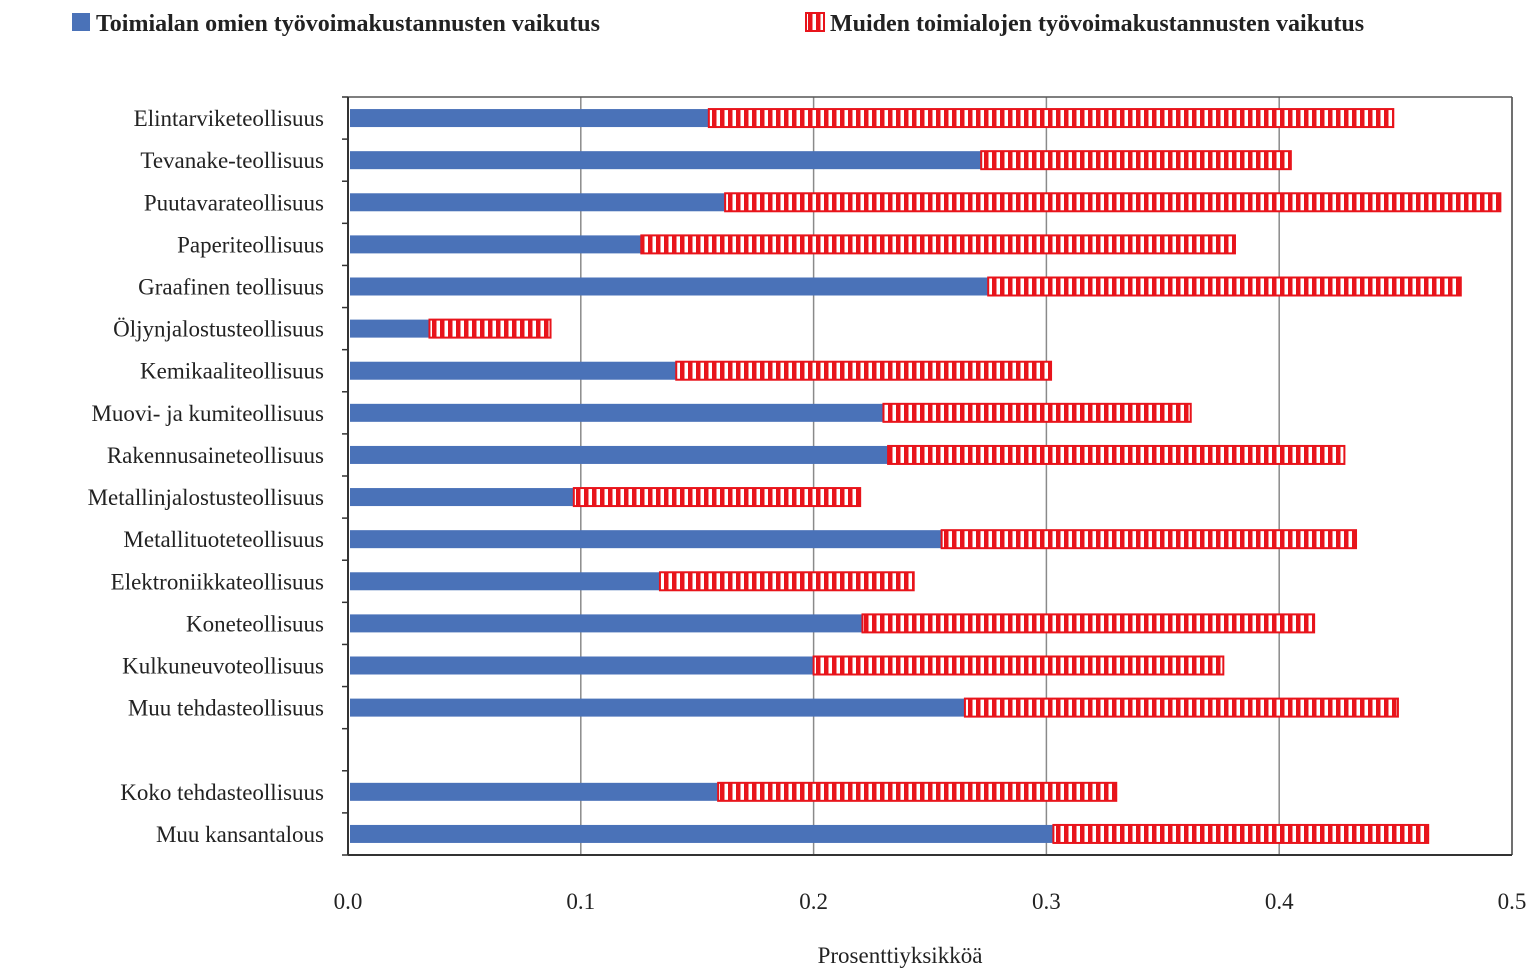 This screenshot has height=970, width=1534. What do you see at coordinates (223, 666) in the screenshot?
I see `category-label-13: Kulkuneuvoteollisuus` at bounding box center [223, 666].